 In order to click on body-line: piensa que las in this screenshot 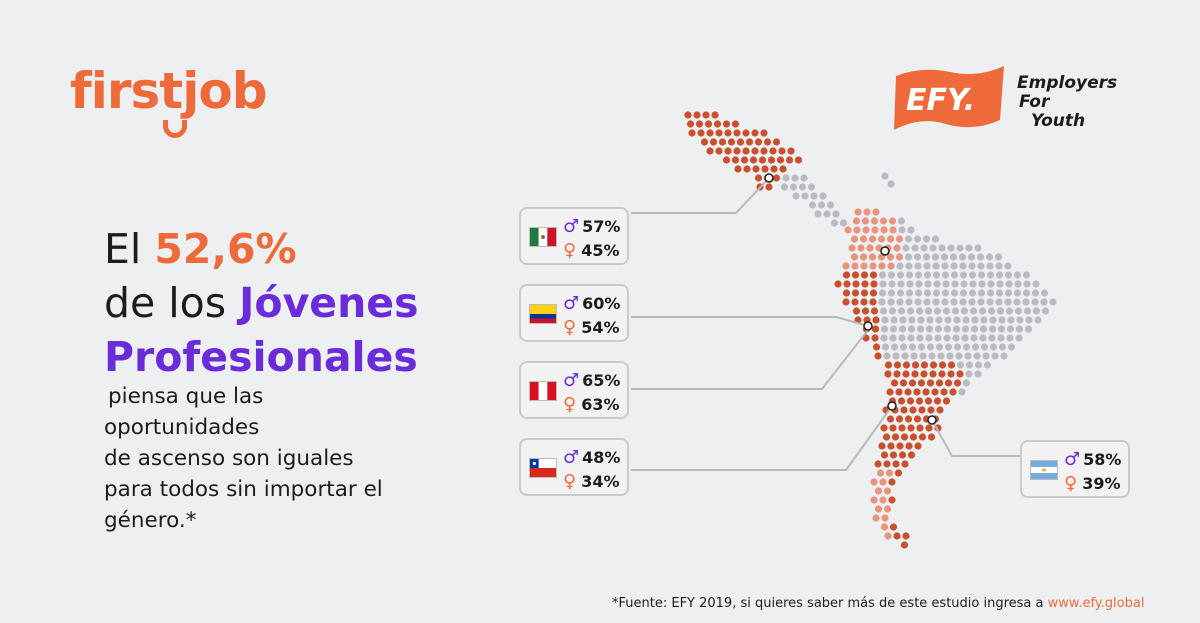, I will do `click(186, 396)`.